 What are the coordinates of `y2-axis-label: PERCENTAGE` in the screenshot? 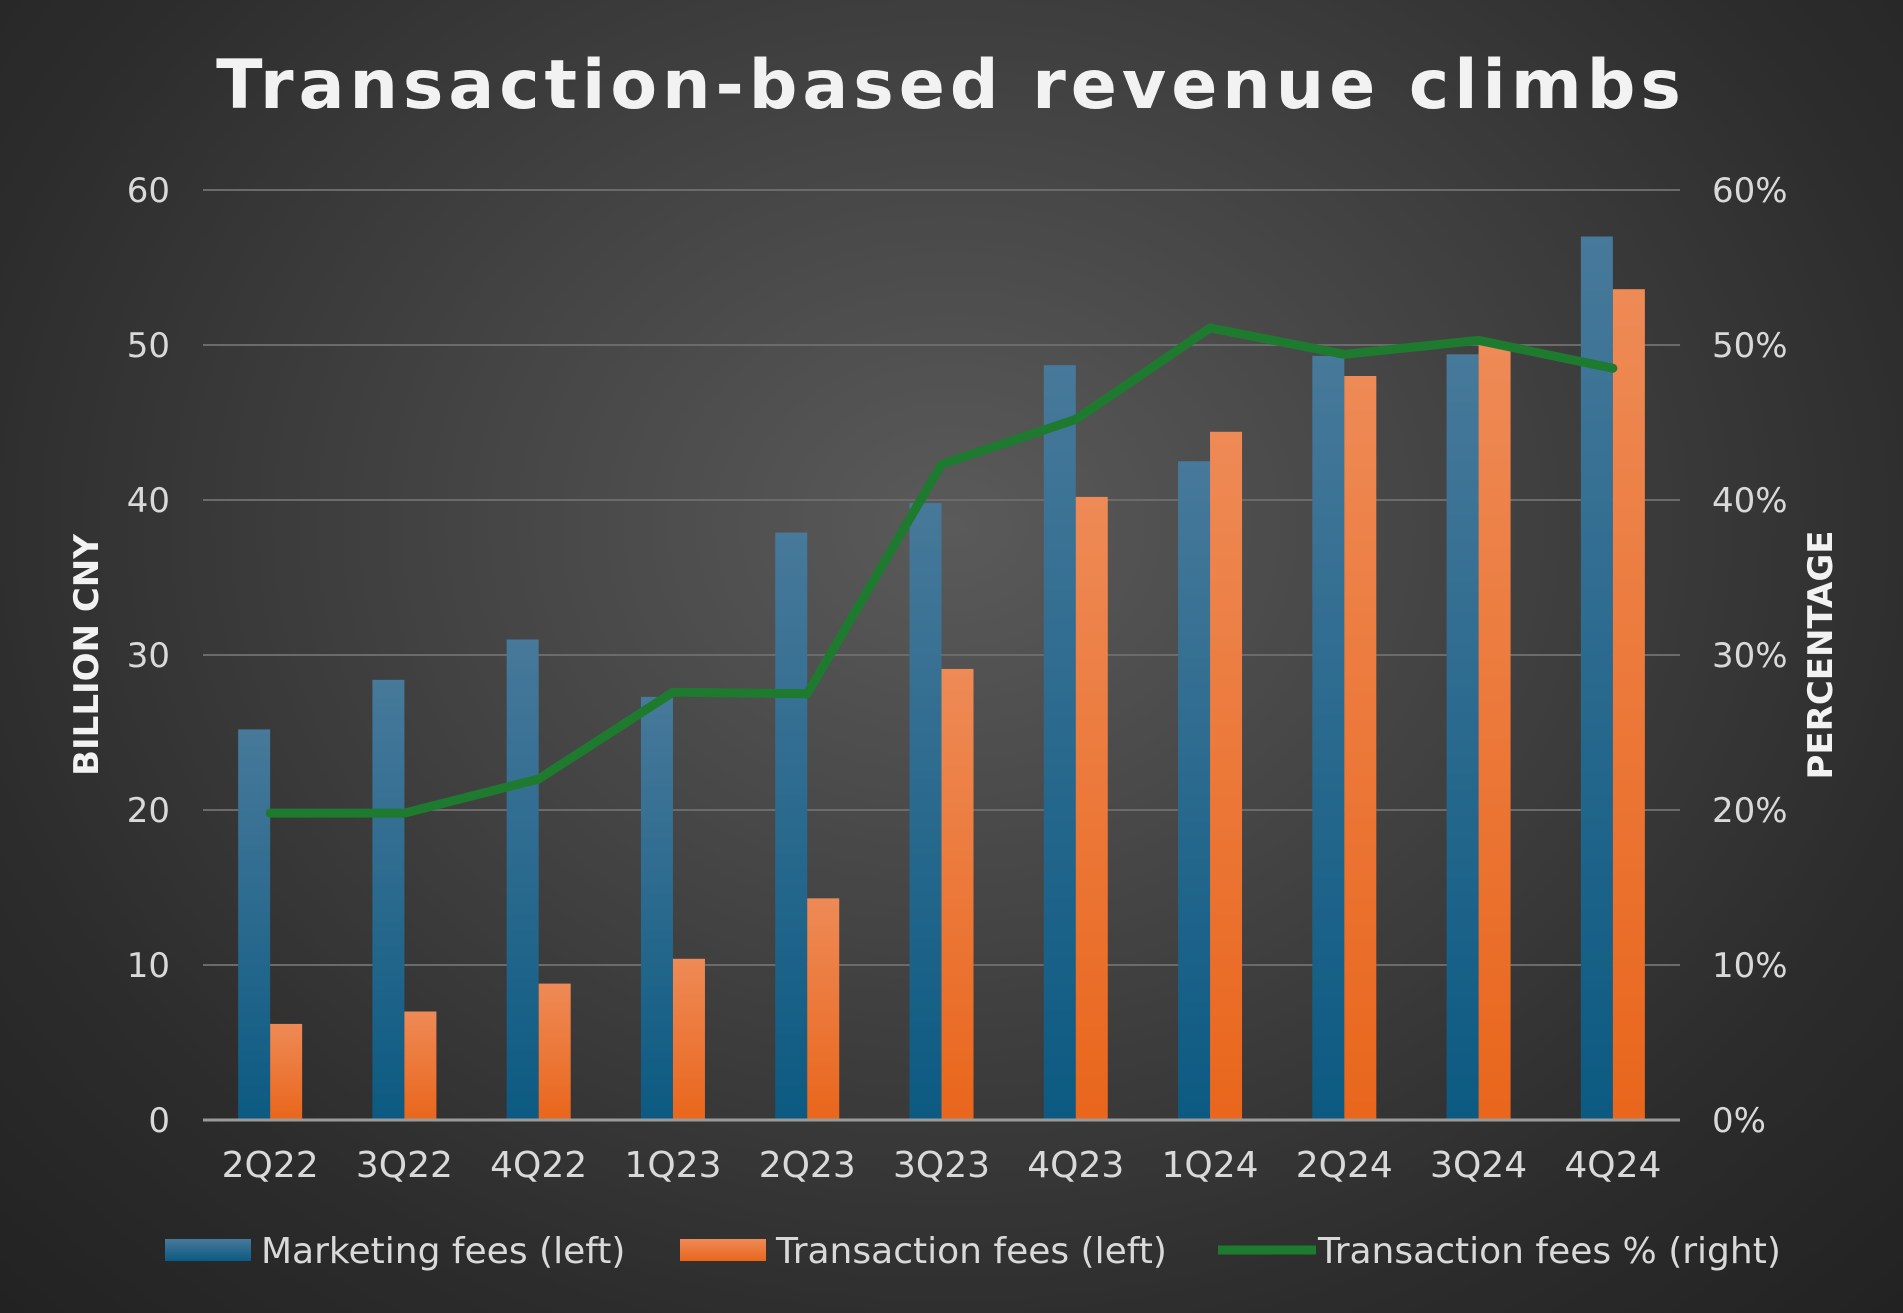 It's located at (1821, 655).